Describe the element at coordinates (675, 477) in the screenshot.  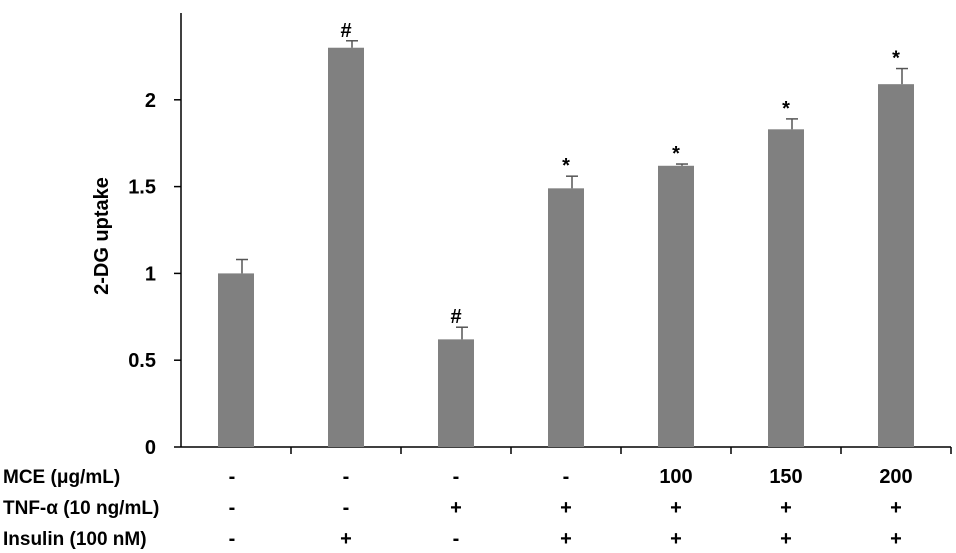
I see `condition-cell: 100` at that location.